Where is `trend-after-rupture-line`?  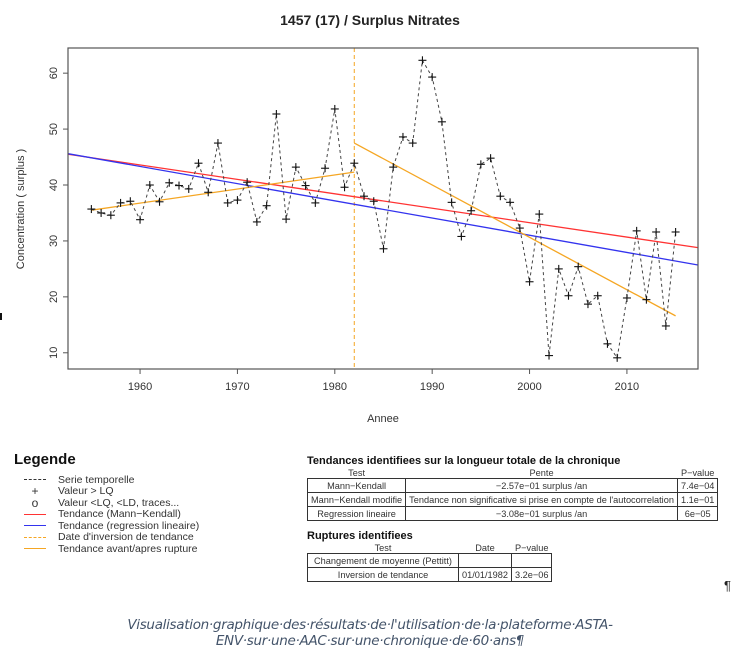 trend-after-rupture-line is located at coordinates (514, 229).